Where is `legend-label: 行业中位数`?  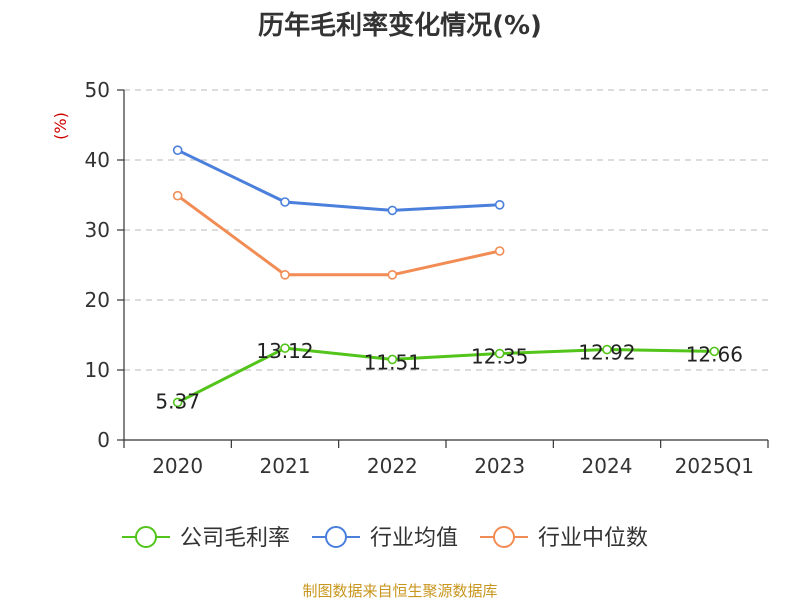
legend-label: 行业中位数 is located at coordinates (593, 538).